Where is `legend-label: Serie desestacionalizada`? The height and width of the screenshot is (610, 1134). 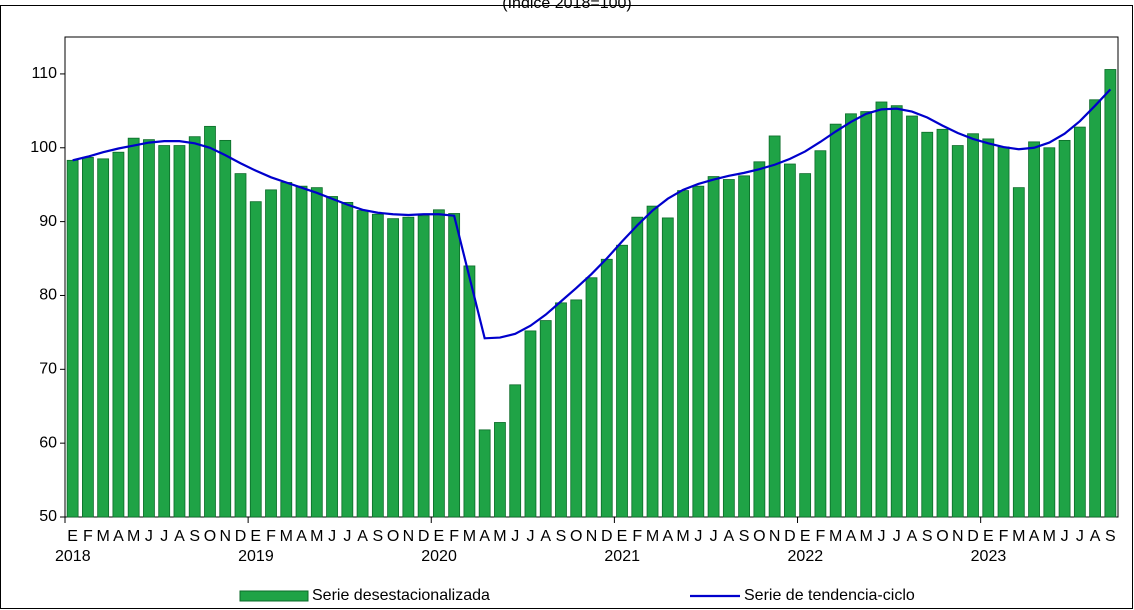 legend-label: Serie desestacionalizada is located at coordinates (401, 595).